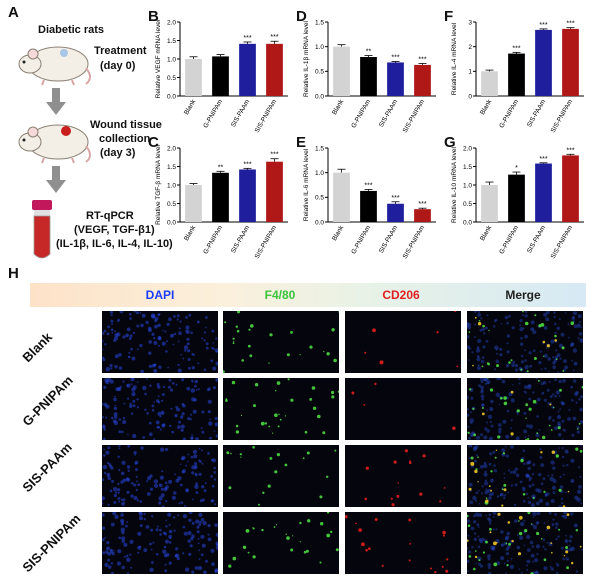 The width and height of the screenshot is (600, 588). Describe the element at coordinates (47, 400) in the screenshot. I see `row-label-g-pnipam: G-PNIPAm` at that location.